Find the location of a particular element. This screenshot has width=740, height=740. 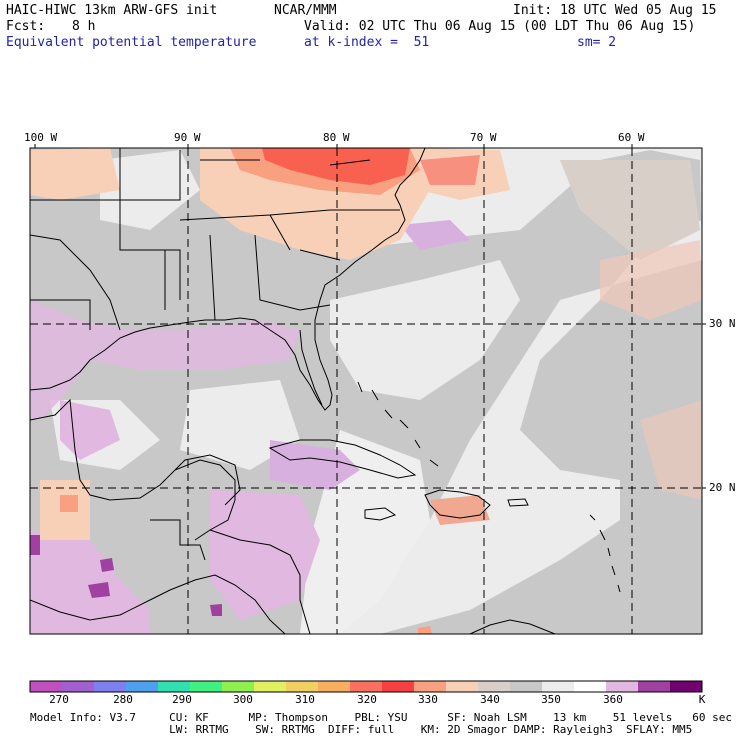

colorbar-frame is located at coordinates (366, 686).